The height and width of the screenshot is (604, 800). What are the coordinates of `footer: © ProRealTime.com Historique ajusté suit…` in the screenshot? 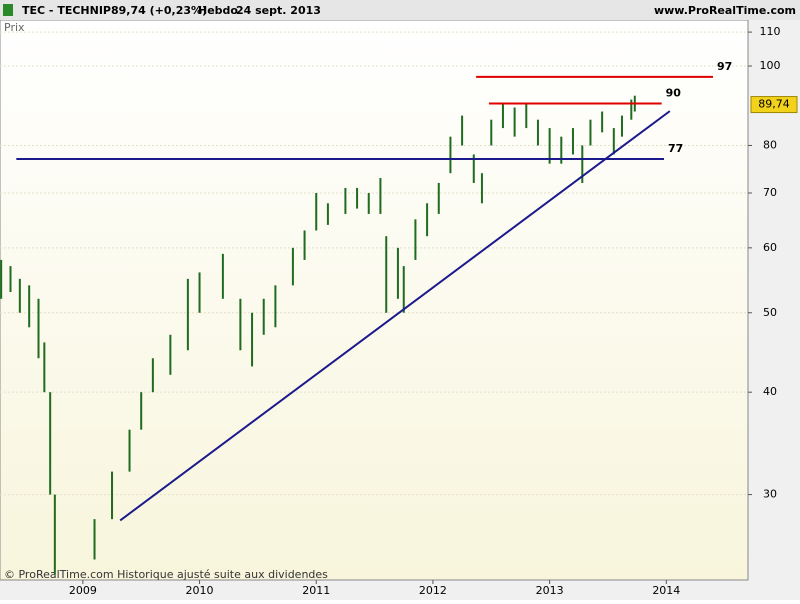 It's located at (166, 574).